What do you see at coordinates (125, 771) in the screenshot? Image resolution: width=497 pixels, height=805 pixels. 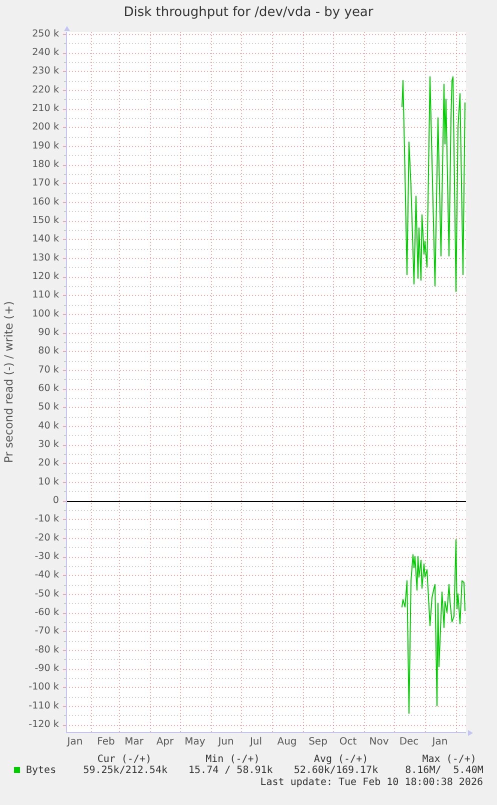 I see `text: 59.25k/212.54k` at bounding box center [125, 771].